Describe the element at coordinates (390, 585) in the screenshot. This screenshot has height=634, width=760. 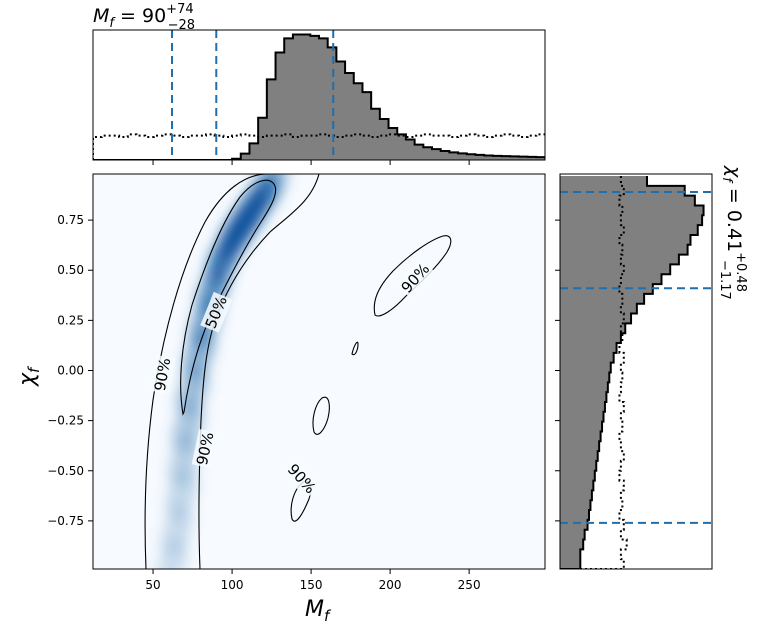
I see `x-tick-label: 200` at that location.